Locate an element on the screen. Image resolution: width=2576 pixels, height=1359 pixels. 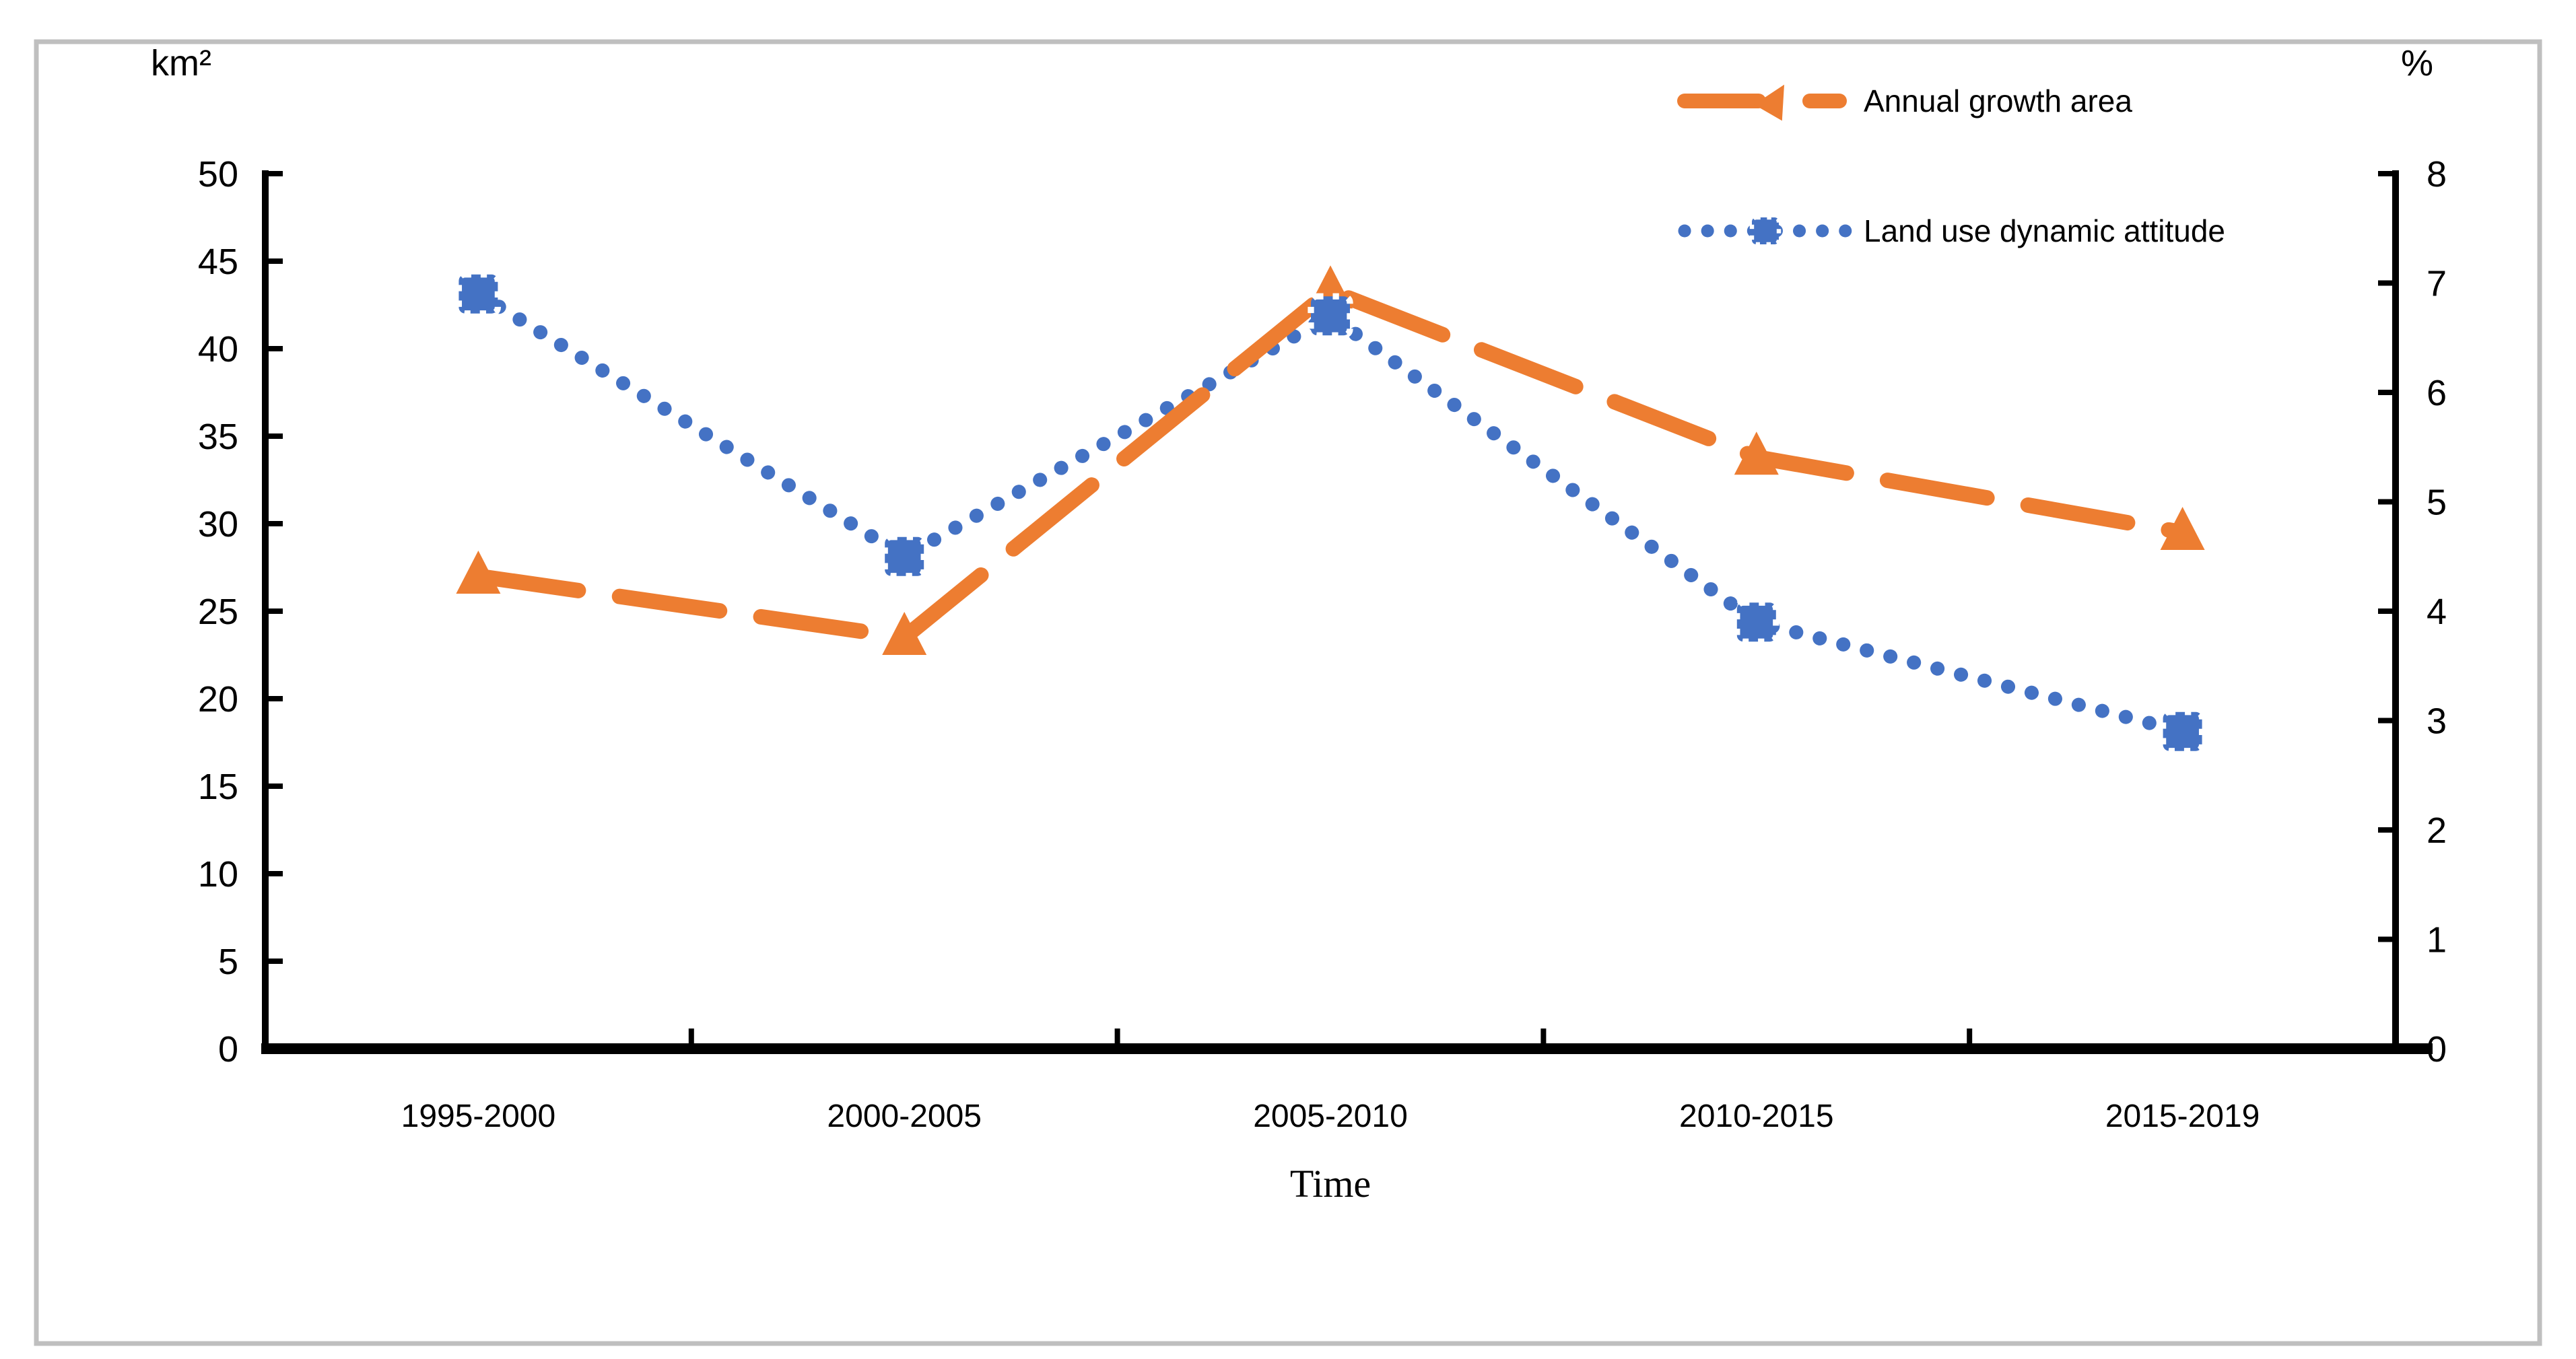
x-axis-category-label: 2000-2005 is located at coordinates (905, 1117).